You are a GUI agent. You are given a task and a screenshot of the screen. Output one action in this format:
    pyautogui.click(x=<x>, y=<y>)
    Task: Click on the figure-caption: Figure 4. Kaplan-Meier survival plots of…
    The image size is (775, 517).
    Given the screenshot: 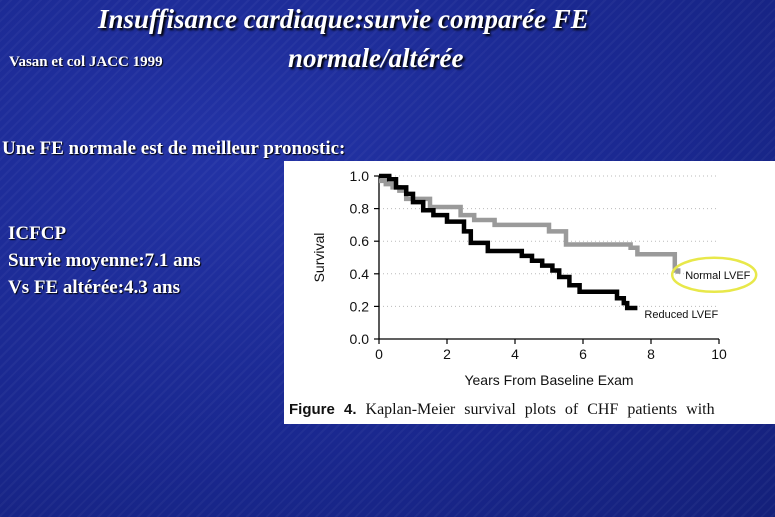 What is the action you would take?
    pyautogui.click(x=502, y=410)
    